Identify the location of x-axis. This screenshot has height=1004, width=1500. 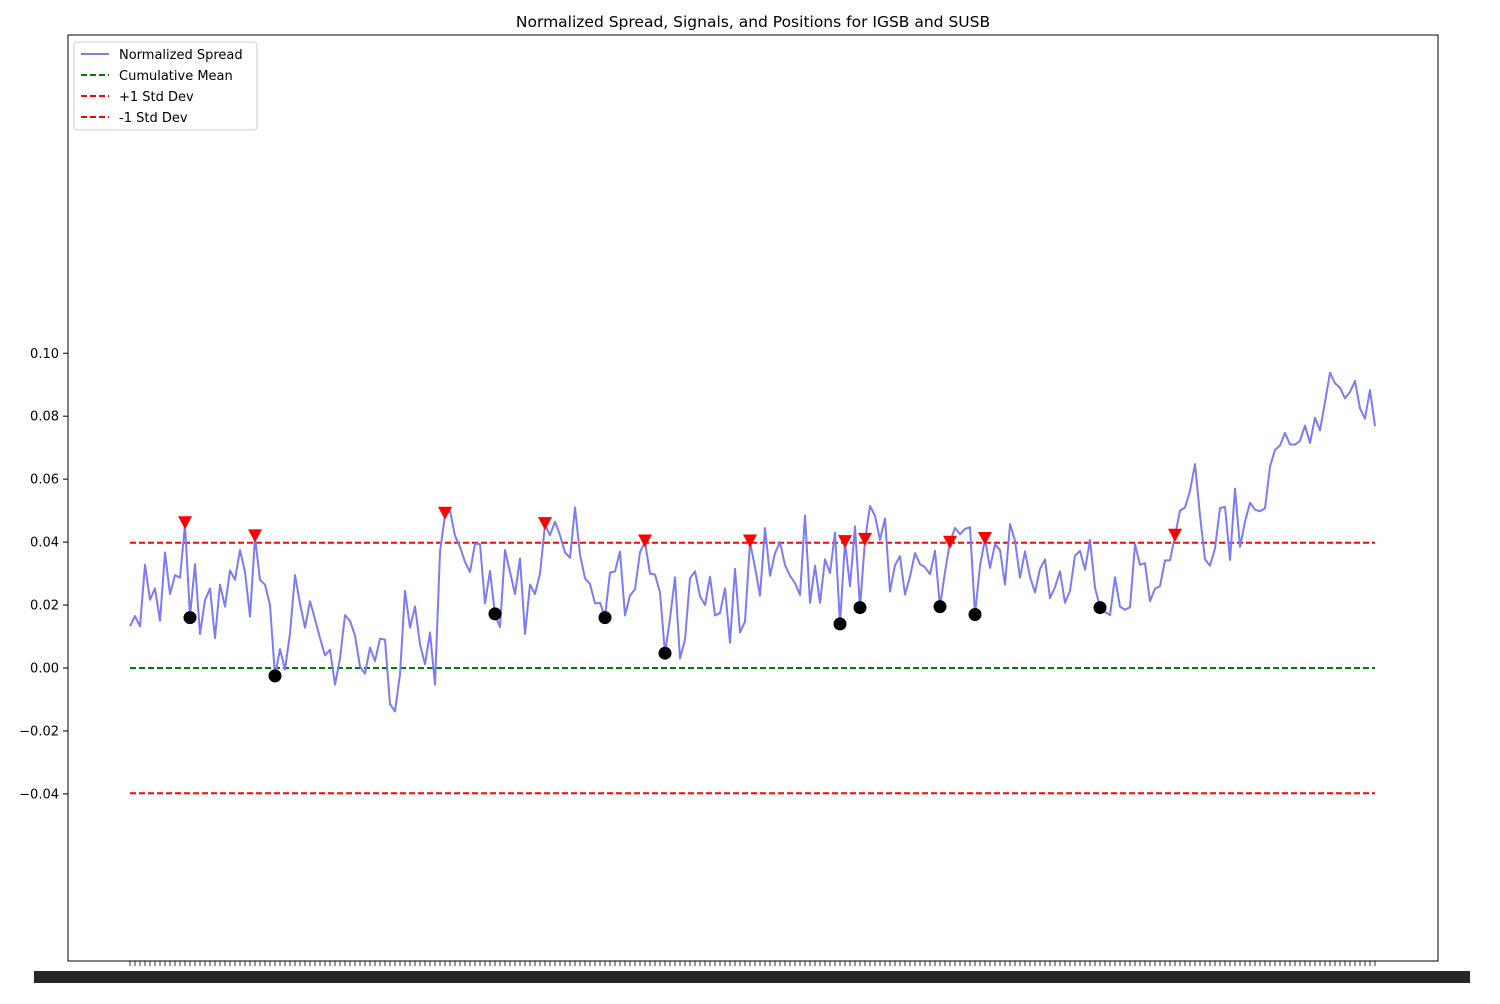
(752, 972).